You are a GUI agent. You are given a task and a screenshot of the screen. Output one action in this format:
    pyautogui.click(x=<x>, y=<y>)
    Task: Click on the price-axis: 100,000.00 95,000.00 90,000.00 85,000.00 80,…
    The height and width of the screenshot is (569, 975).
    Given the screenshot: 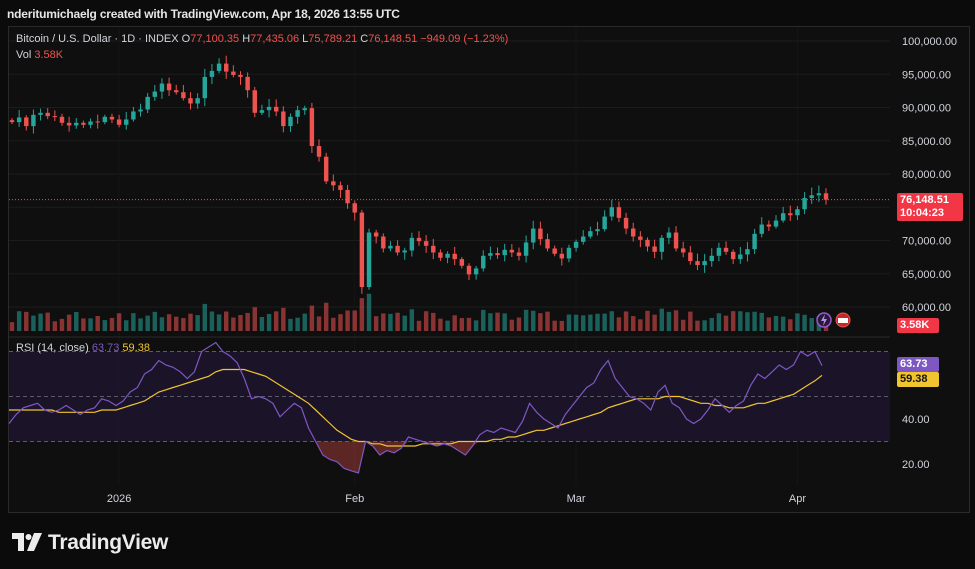 What is the action you would take?
    pyautogui.click(x=929, y=175)
    